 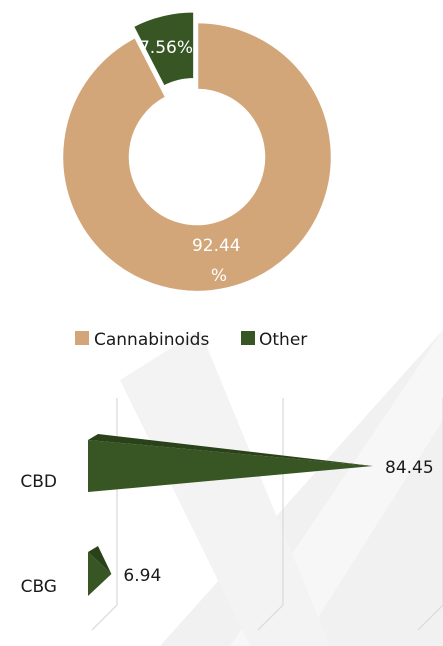 What do you see at coordinates (219, 261) in the screenshot?
I see `data-label-cannabinoids: 92.44 %` at bounding box center [219, 261].